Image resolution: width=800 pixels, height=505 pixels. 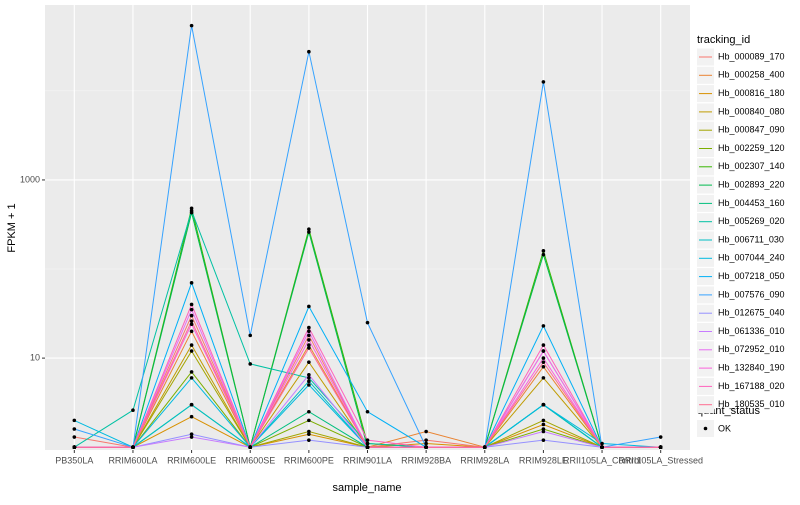 I want to click on legend-title: tracking_id, so click(x=723, y=40).